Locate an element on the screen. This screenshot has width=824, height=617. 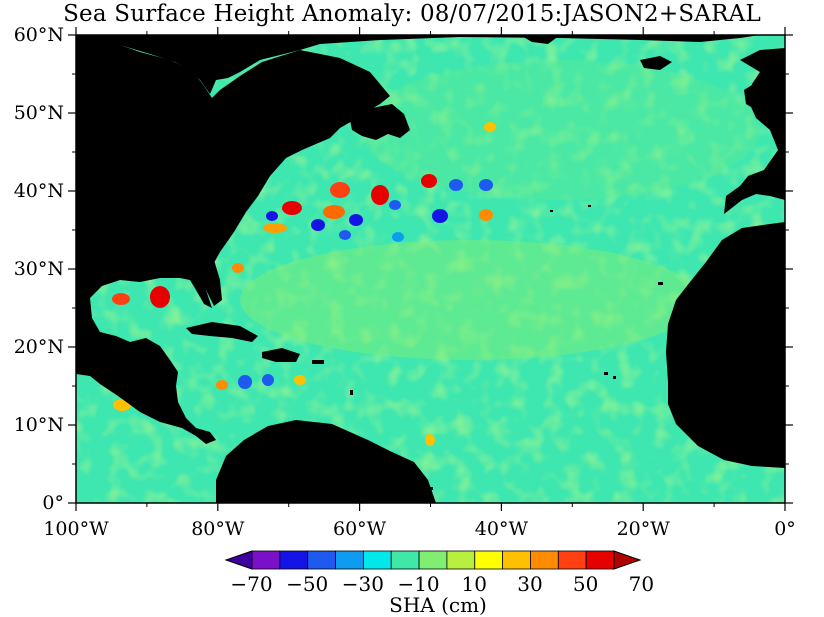
colorbar-tick-label: −50 is located at coordinates (307, 584).